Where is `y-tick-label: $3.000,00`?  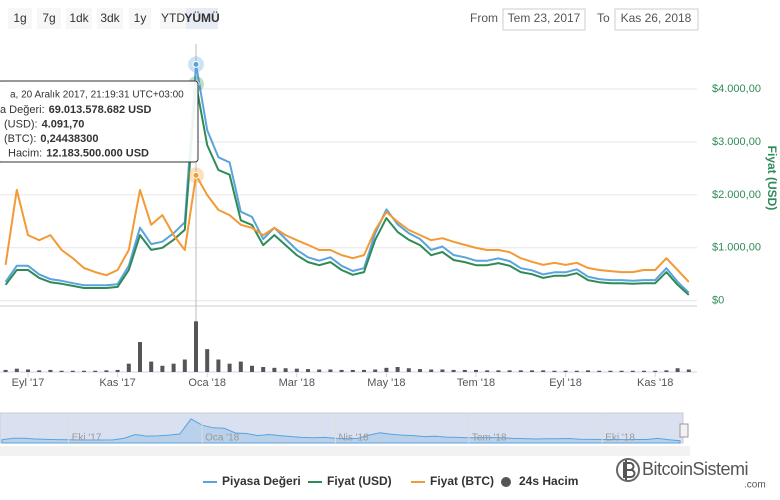
y-tick-label: $3.000,00 is located at coordinates (736, 142).